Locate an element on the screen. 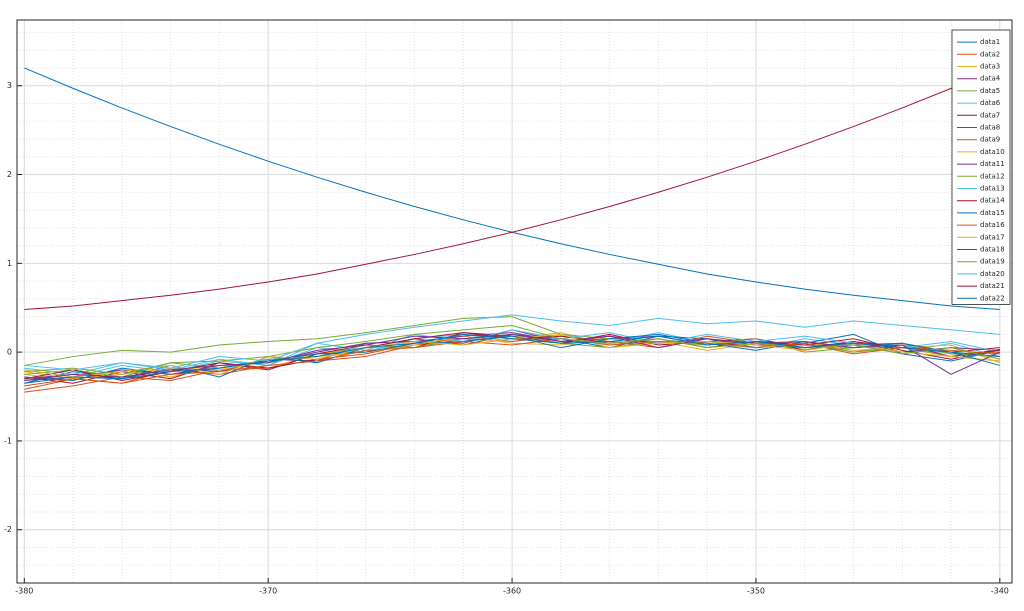  x-tick-label: -340 is located at coordinates (1000, 591).